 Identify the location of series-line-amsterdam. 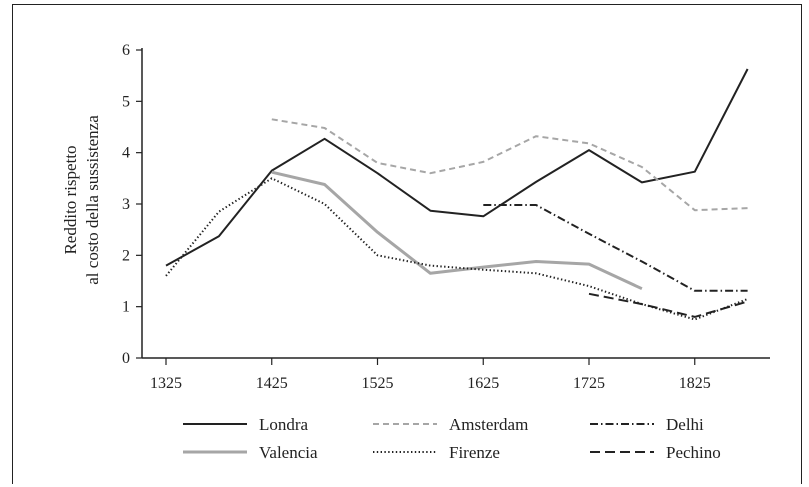
(509, 165).